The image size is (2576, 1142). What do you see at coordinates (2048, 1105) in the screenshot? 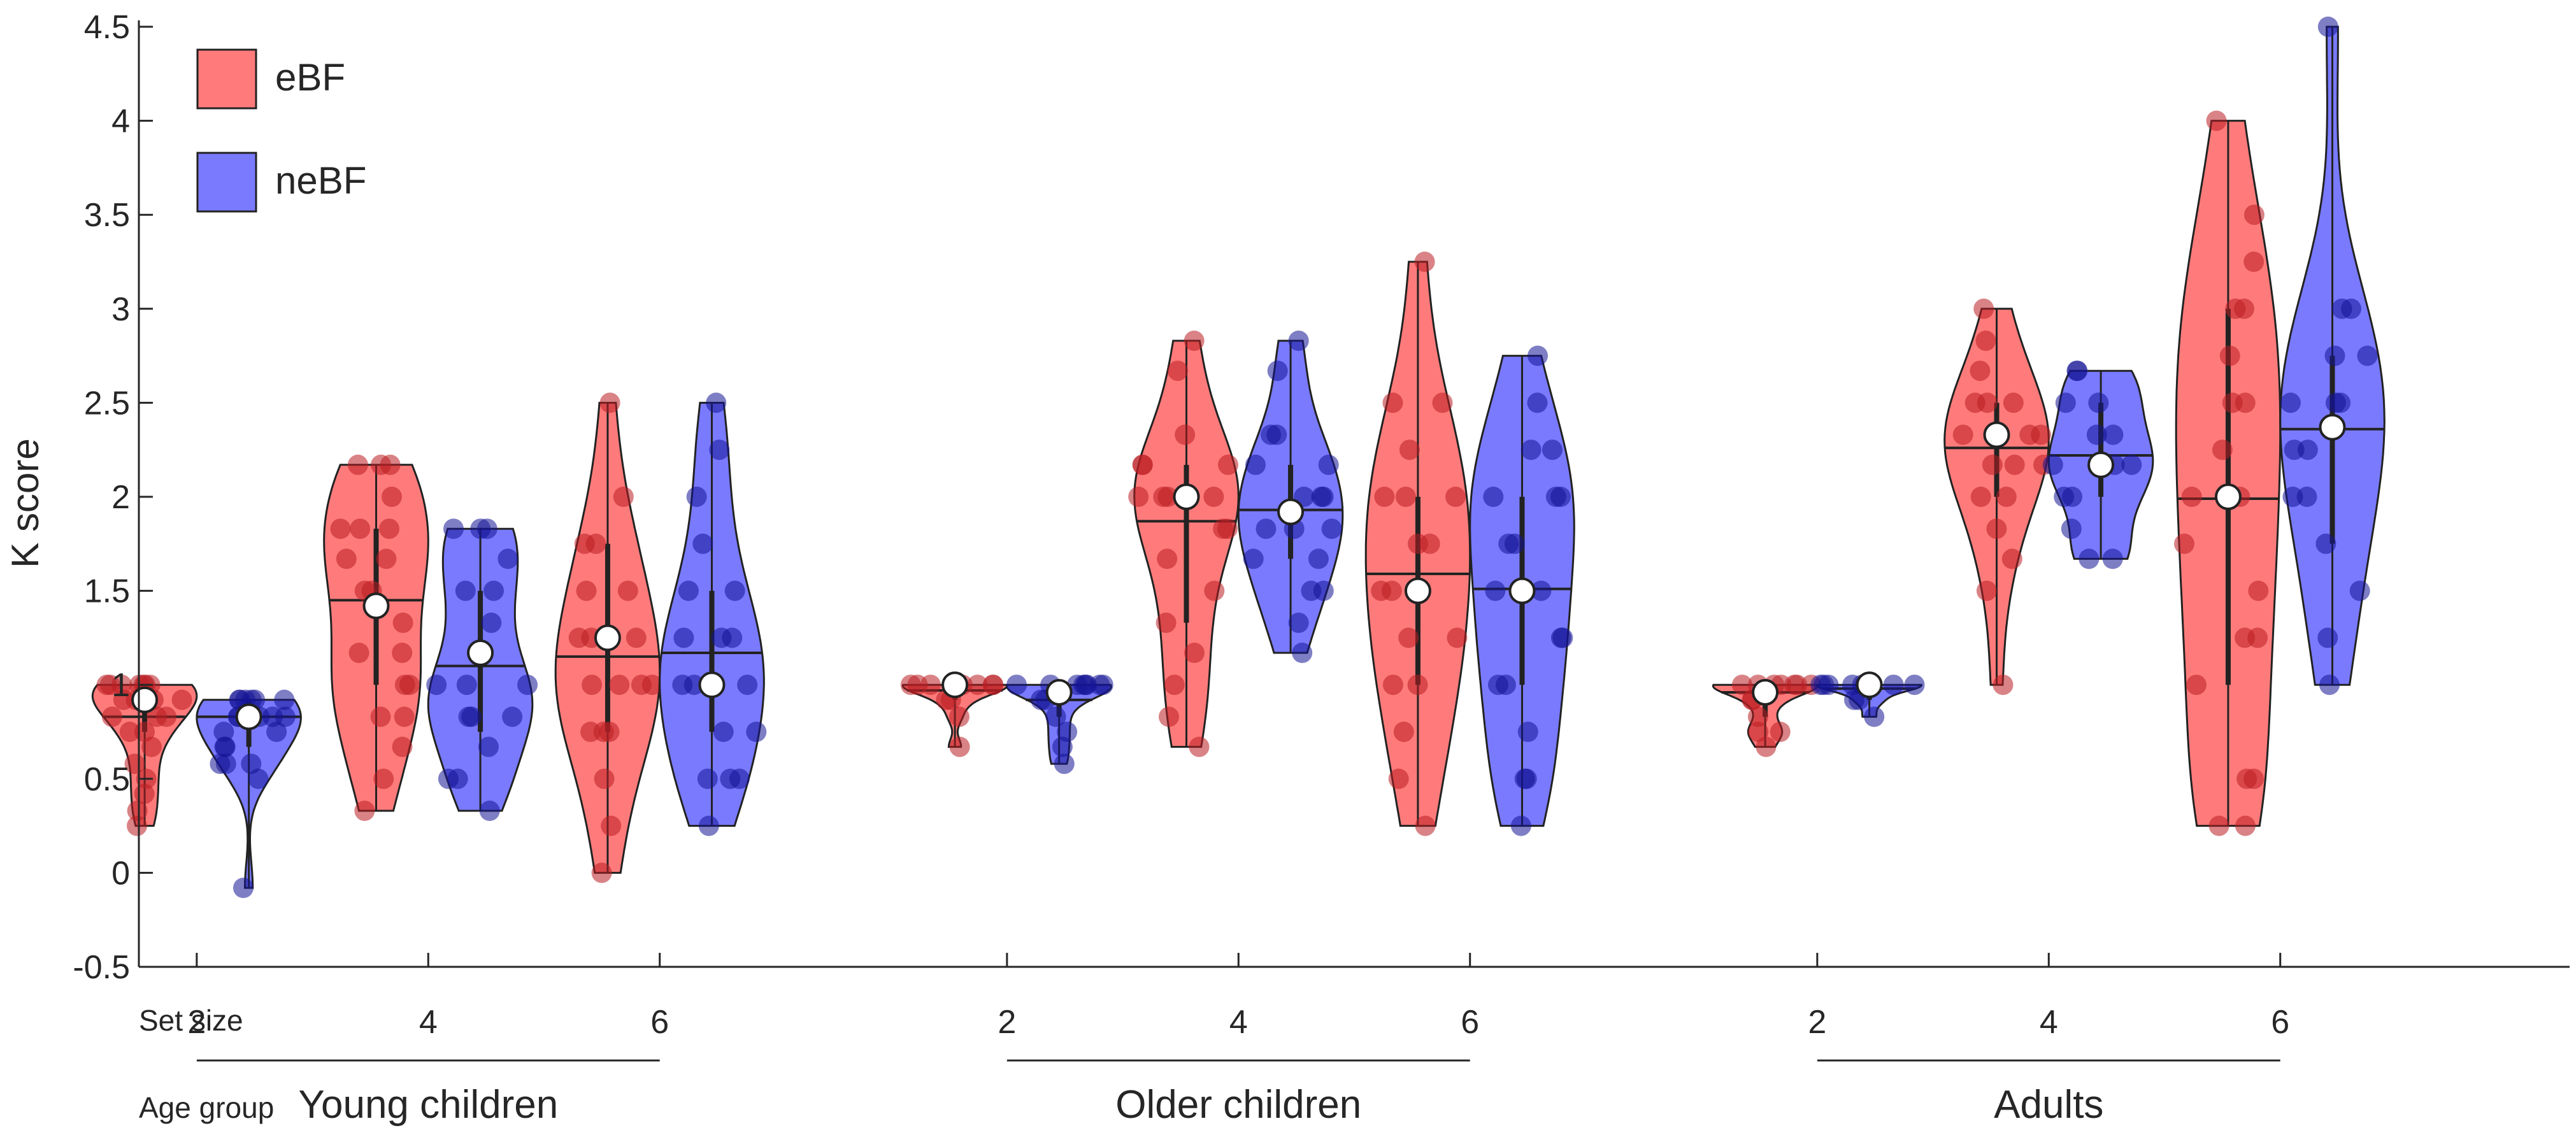
I see `age-group-label: Adults` at bounding box center [2048, 1105].